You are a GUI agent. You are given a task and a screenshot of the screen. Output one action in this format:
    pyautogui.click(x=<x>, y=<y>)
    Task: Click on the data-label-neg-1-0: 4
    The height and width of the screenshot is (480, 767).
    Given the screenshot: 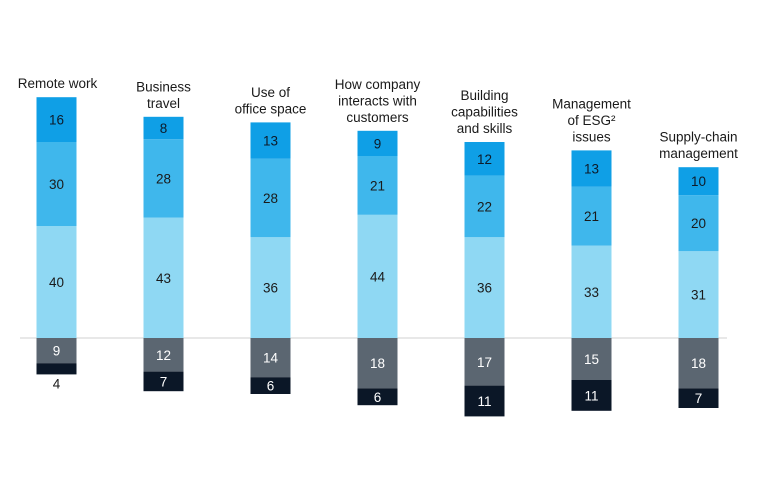 What is the action you would take?
    pyautogui.click(x=57, y=383)
    